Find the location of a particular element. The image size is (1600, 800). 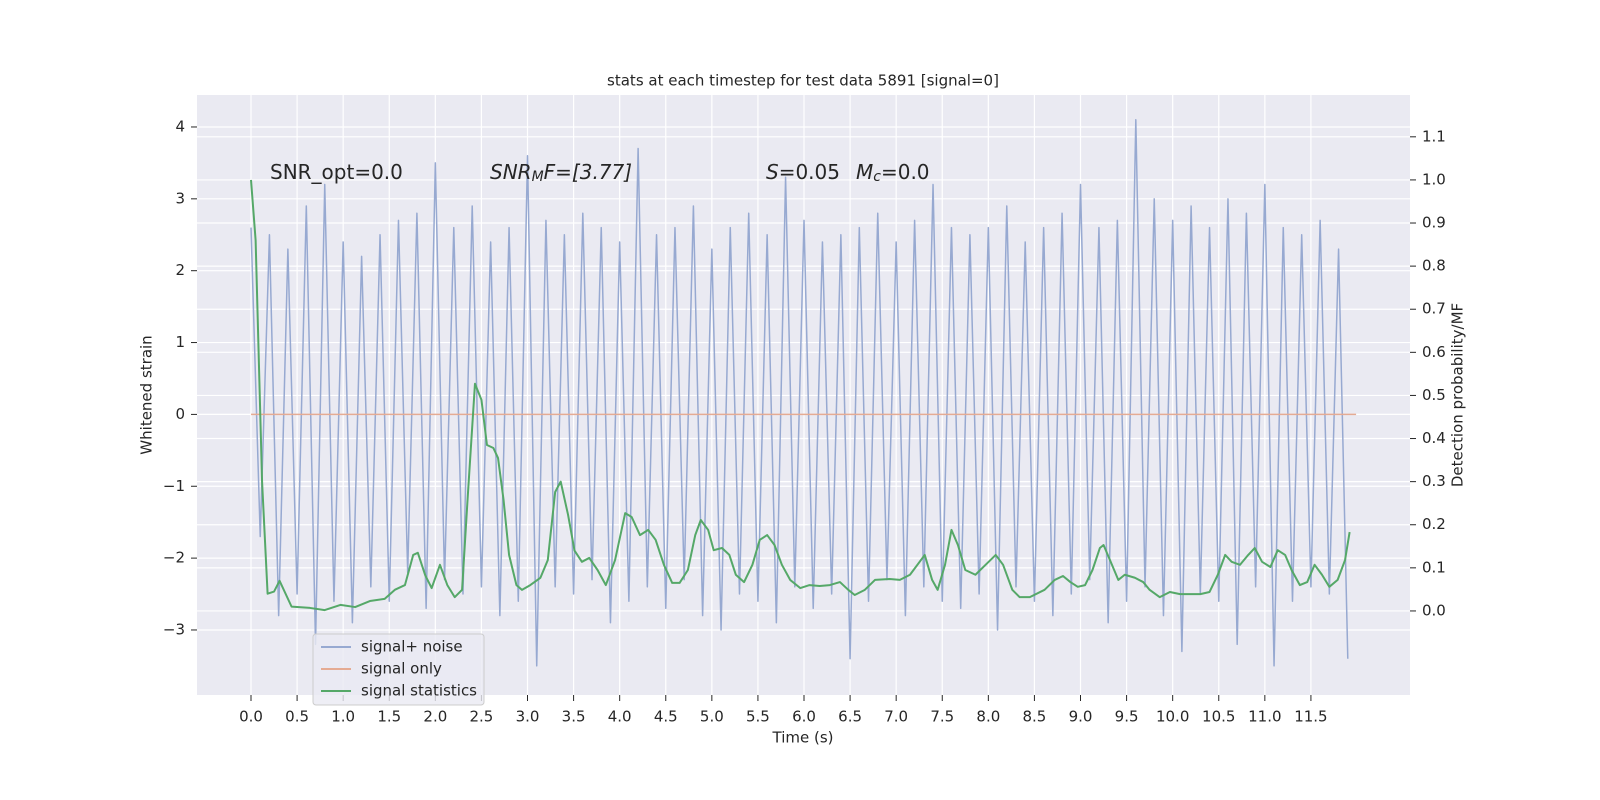

x-tick-label: 5.0 is located at coordinates (712, 717).